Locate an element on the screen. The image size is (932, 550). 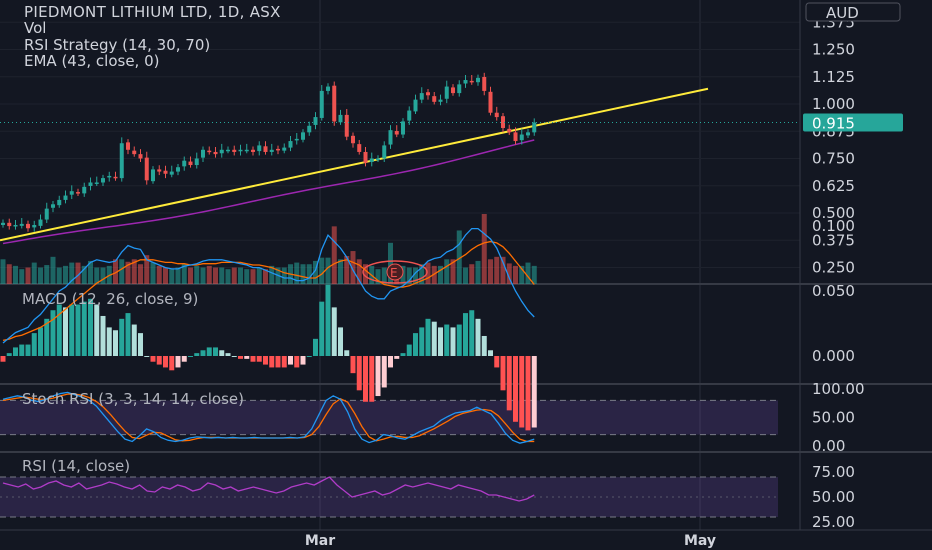
last-price-text: 0.915 is located at coordinates (833, 124).